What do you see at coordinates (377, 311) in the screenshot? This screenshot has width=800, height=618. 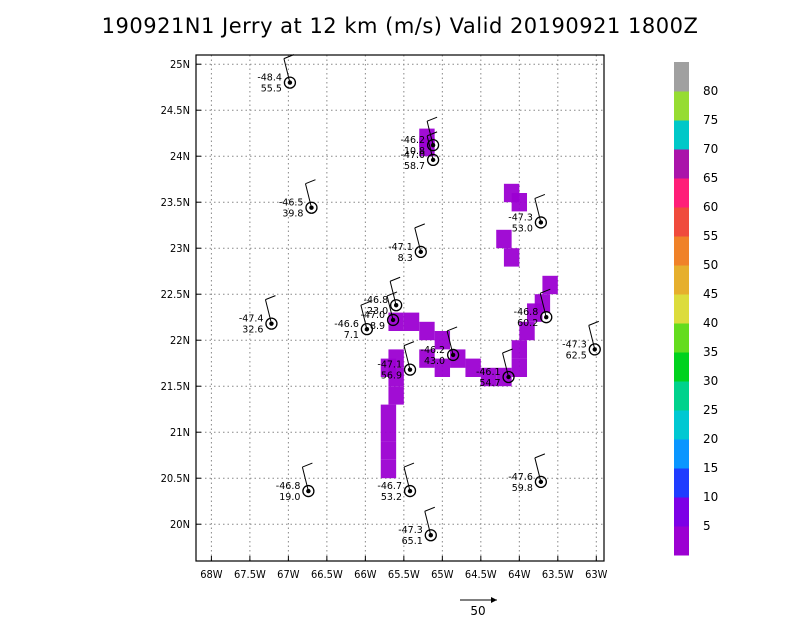 I see `station-wind-speed: 23.0` at bounding box center [377, 311].